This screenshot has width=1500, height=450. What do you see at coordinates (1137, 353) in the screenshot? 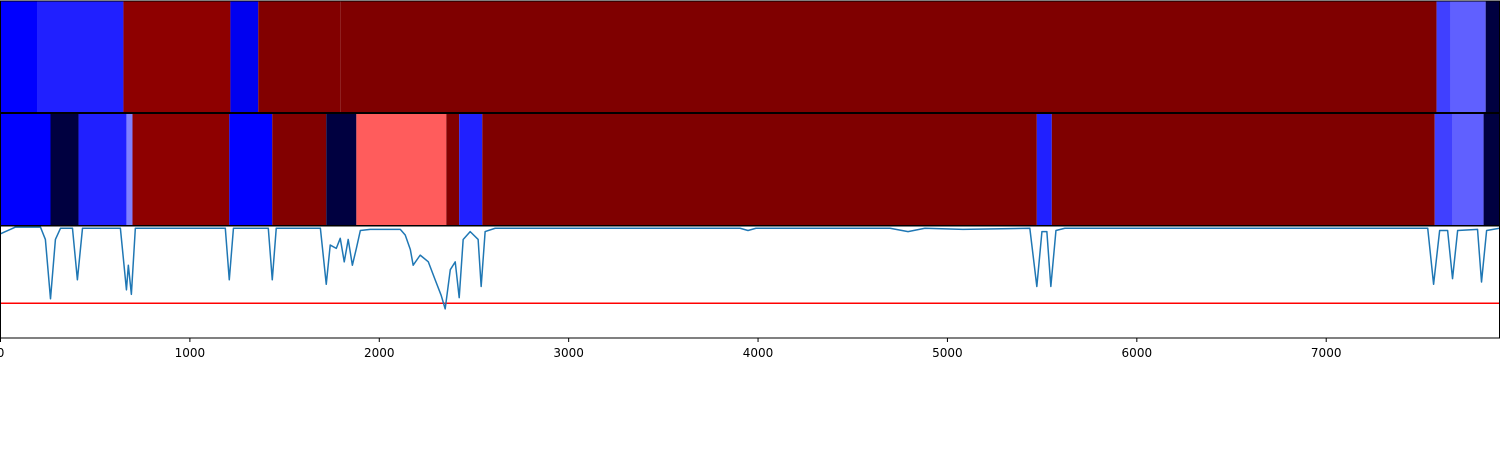
I see `x-tick-label: 6000` at bounding box center [1137, 353].